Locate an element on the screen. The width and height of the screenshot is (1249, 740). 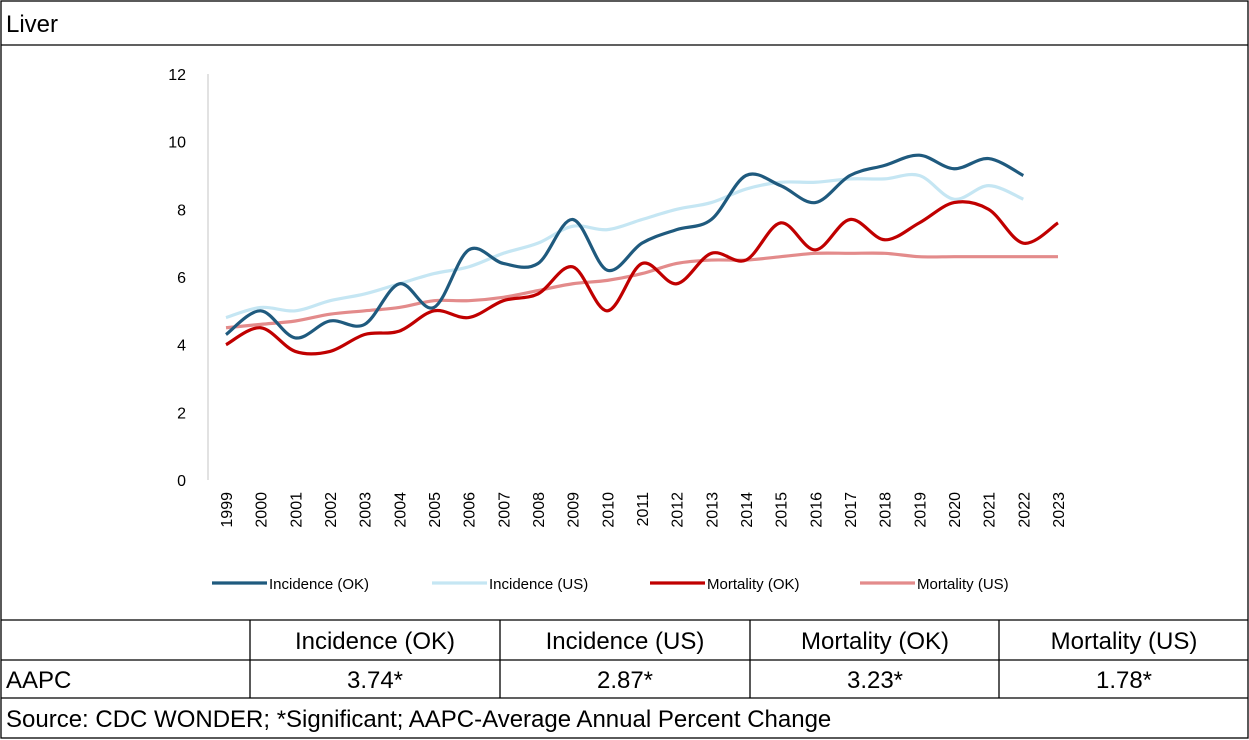
x-tick-label: 2007 is located at coordinates (504, 510).